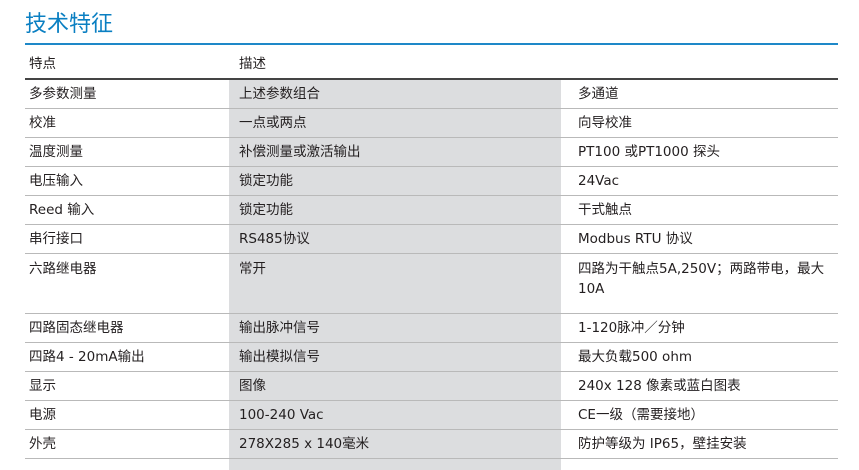 This screenshot has width=859, height=470. I want to click on detail-cell: 四路为干触点5A,250V；两路带电，最大10A, so click(703, 283).